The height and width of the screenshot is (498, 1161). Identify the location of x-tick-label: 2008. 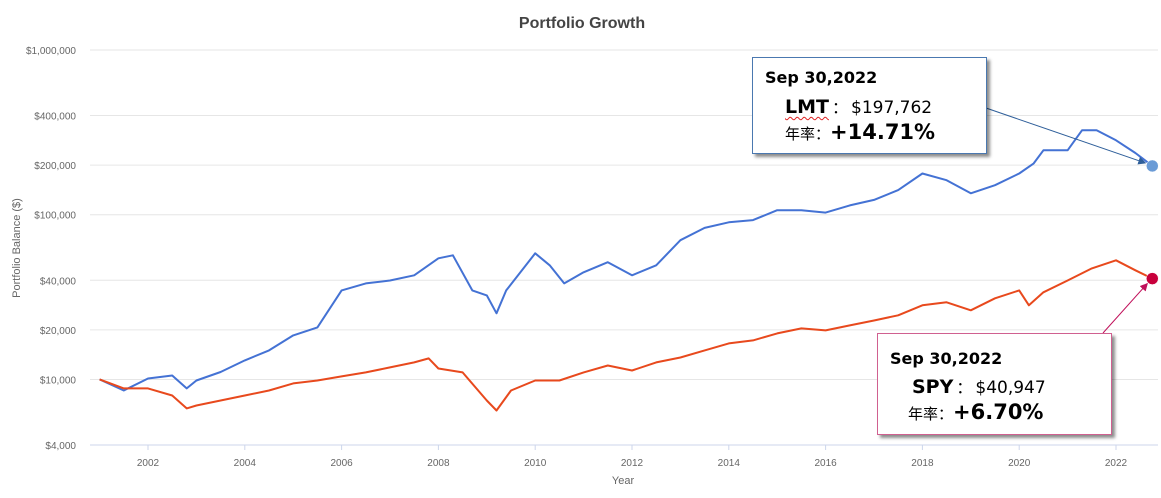
(438, 463).